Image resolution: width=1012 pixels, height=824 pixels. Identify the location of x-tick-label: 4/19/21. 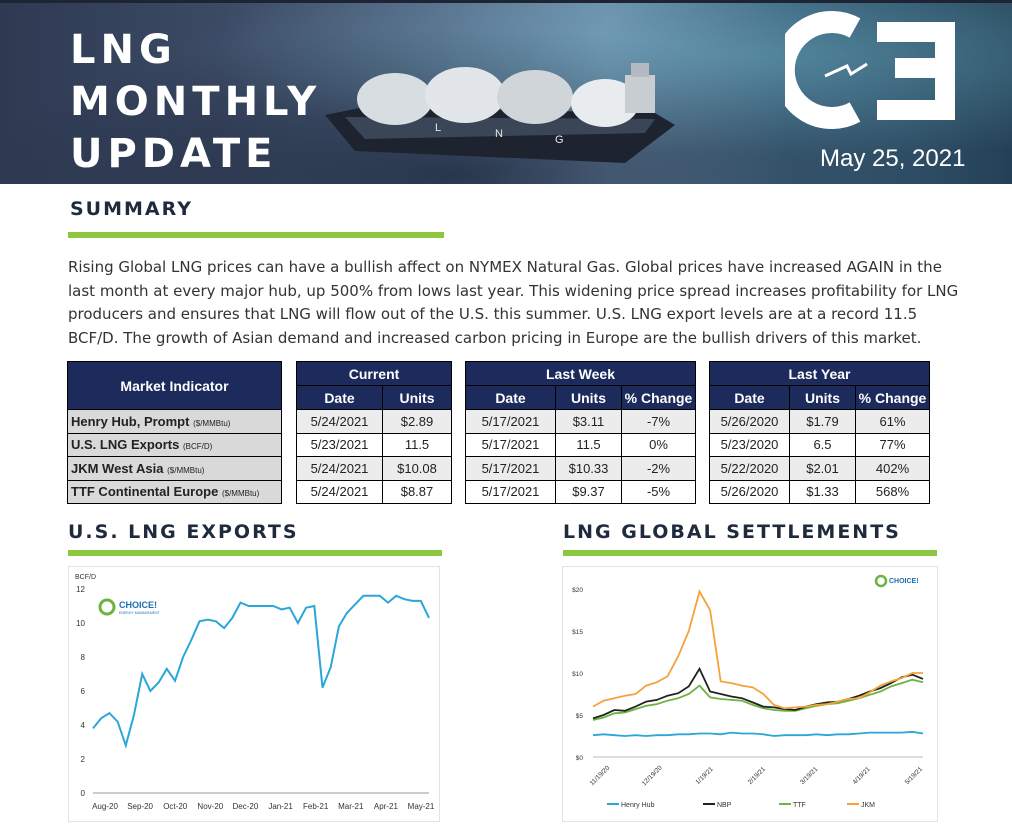
(861, 776).